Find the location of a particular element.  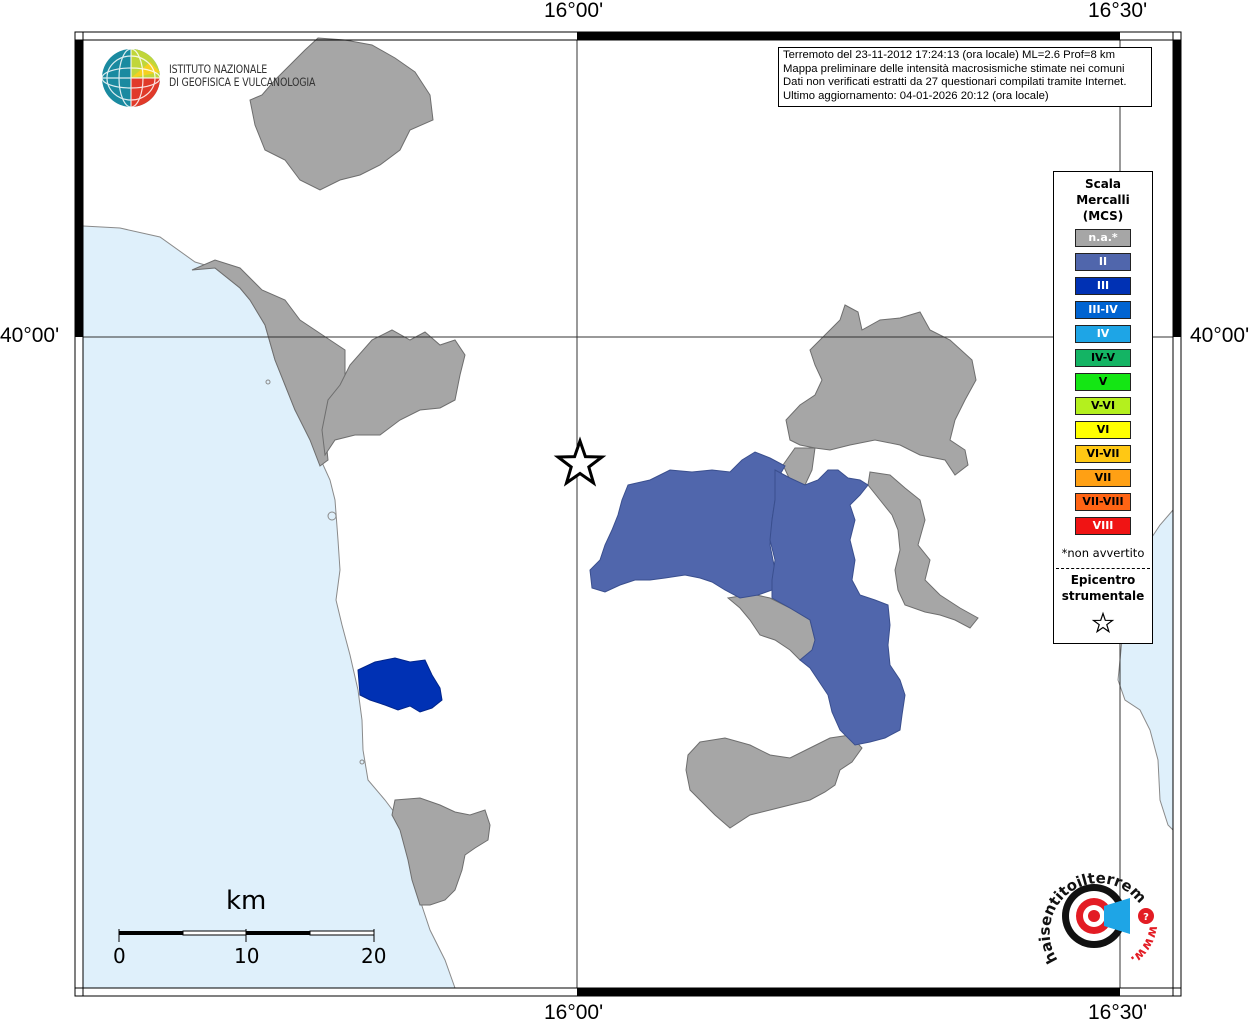

legend-divider is located at coordinates (1103, 568).